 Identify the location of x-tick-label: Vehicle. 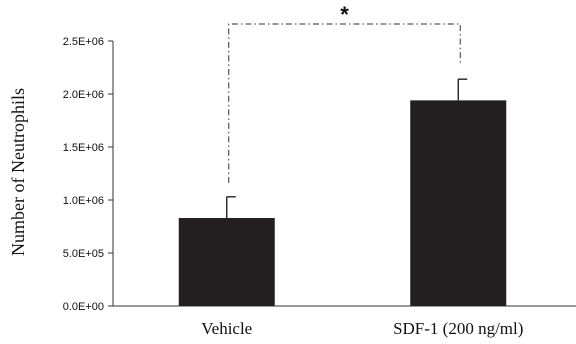
(226, 328).